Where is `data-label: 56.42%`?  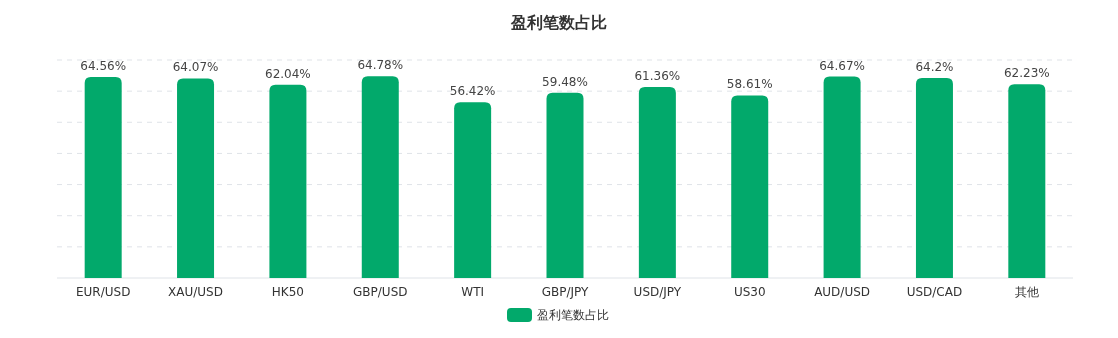 data-label: 56.42% is located at coordinates (472, 91).